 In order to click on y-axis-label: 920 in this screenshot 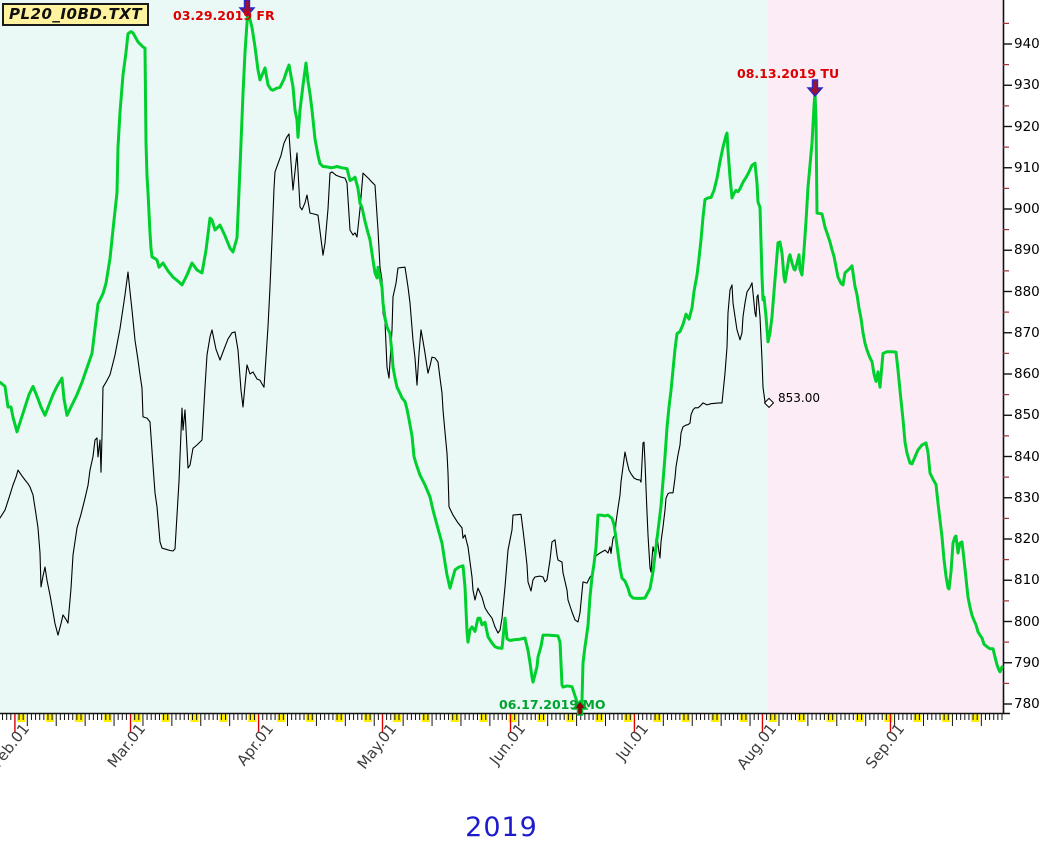, I will do `click(1027, 126)`.